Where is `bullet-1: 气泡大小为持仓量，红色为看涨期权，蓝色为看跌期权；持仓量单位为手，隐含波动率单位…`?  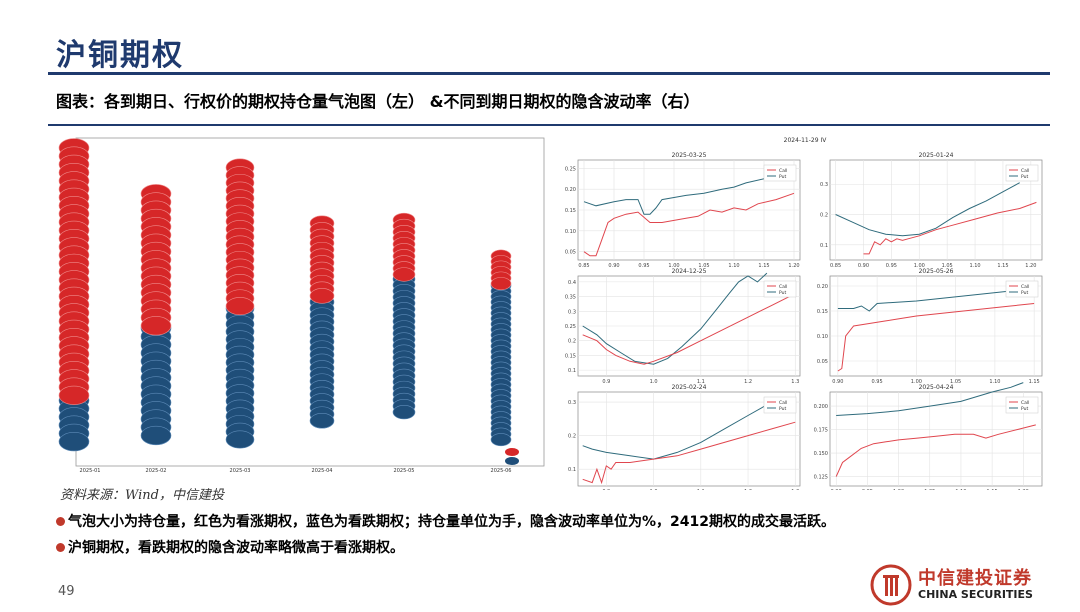 bullet-1: 气泡大小为持仓量，红色为看涨期权，蓝色为看跌期权；持仓量单位为手，隐含波动率单位… is located at coordinates (445, 521).